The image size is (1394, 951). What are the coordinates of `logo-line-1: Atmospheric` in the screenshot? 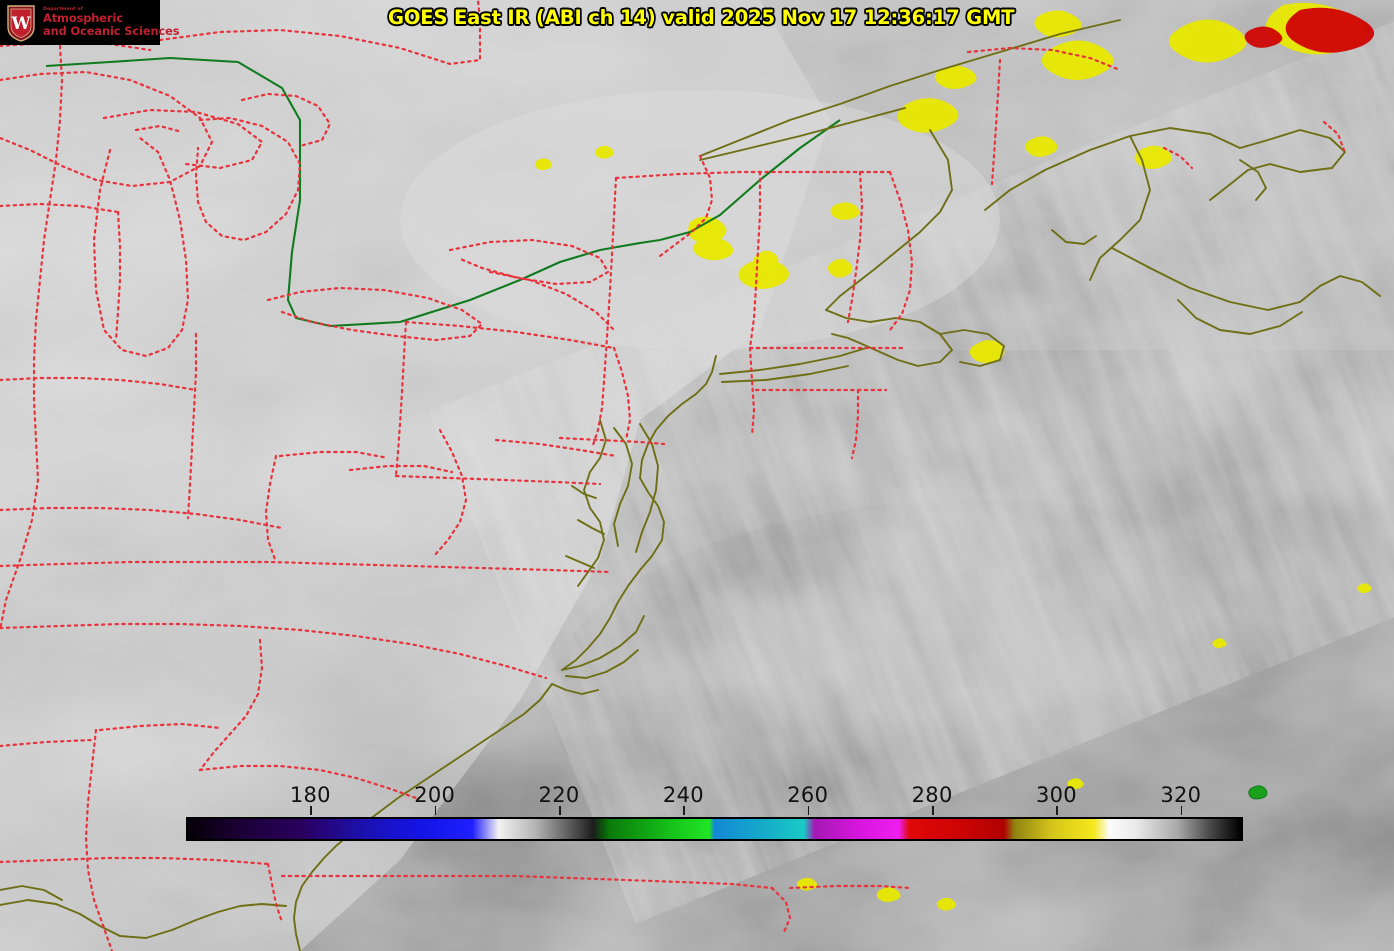 It's located at (83, 18).